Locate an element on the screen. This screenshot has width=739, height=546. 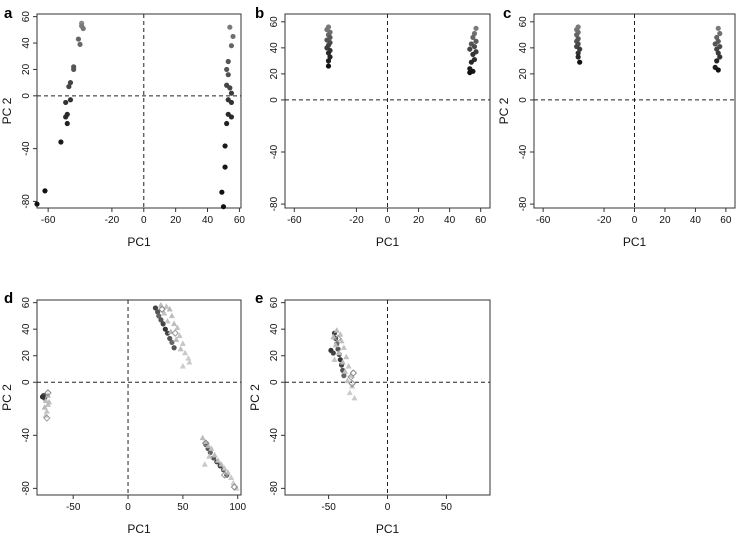
panel-b: b -60 -20 0 20 40 60 -80 -40 0 20 40 60 PC1 is located at coordinates (373, 127).